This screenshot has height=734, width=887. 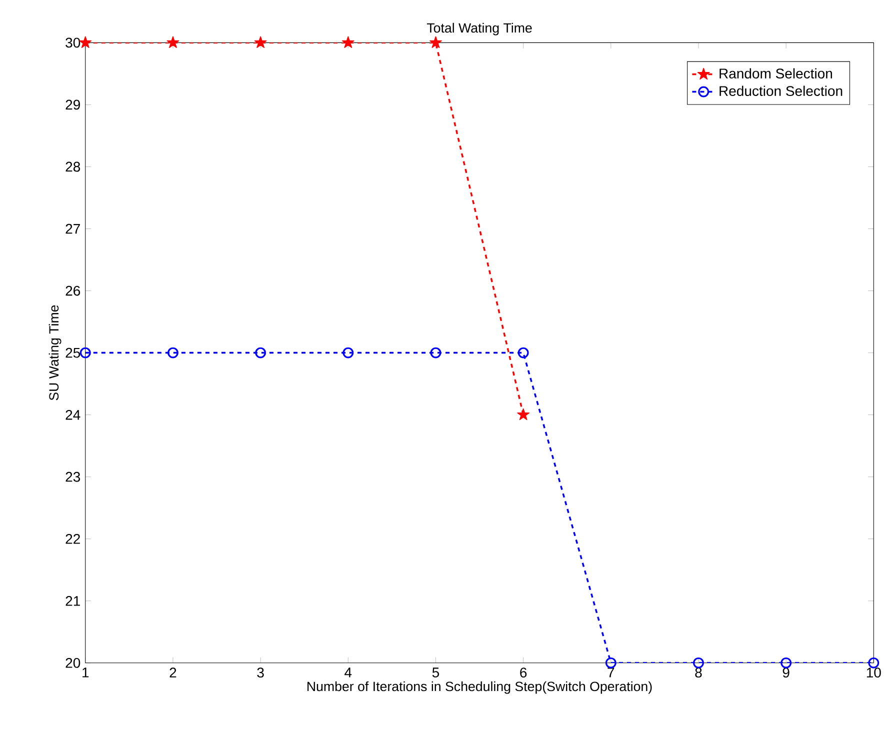 I want to click on y-tick-label: 23, so click(x=73, y=477).